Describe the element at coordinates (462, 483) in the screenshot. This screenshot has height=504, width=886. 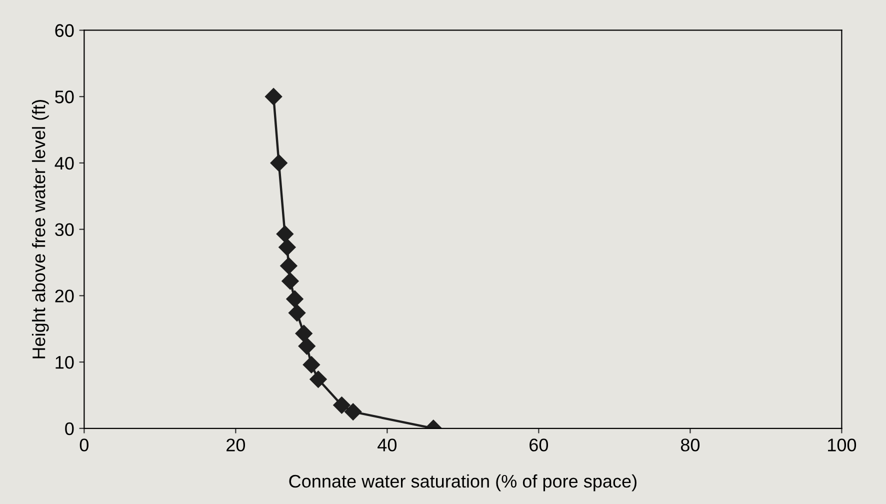
I see `x-axis-title: Connate water saturation (% of pore space)` at that location.